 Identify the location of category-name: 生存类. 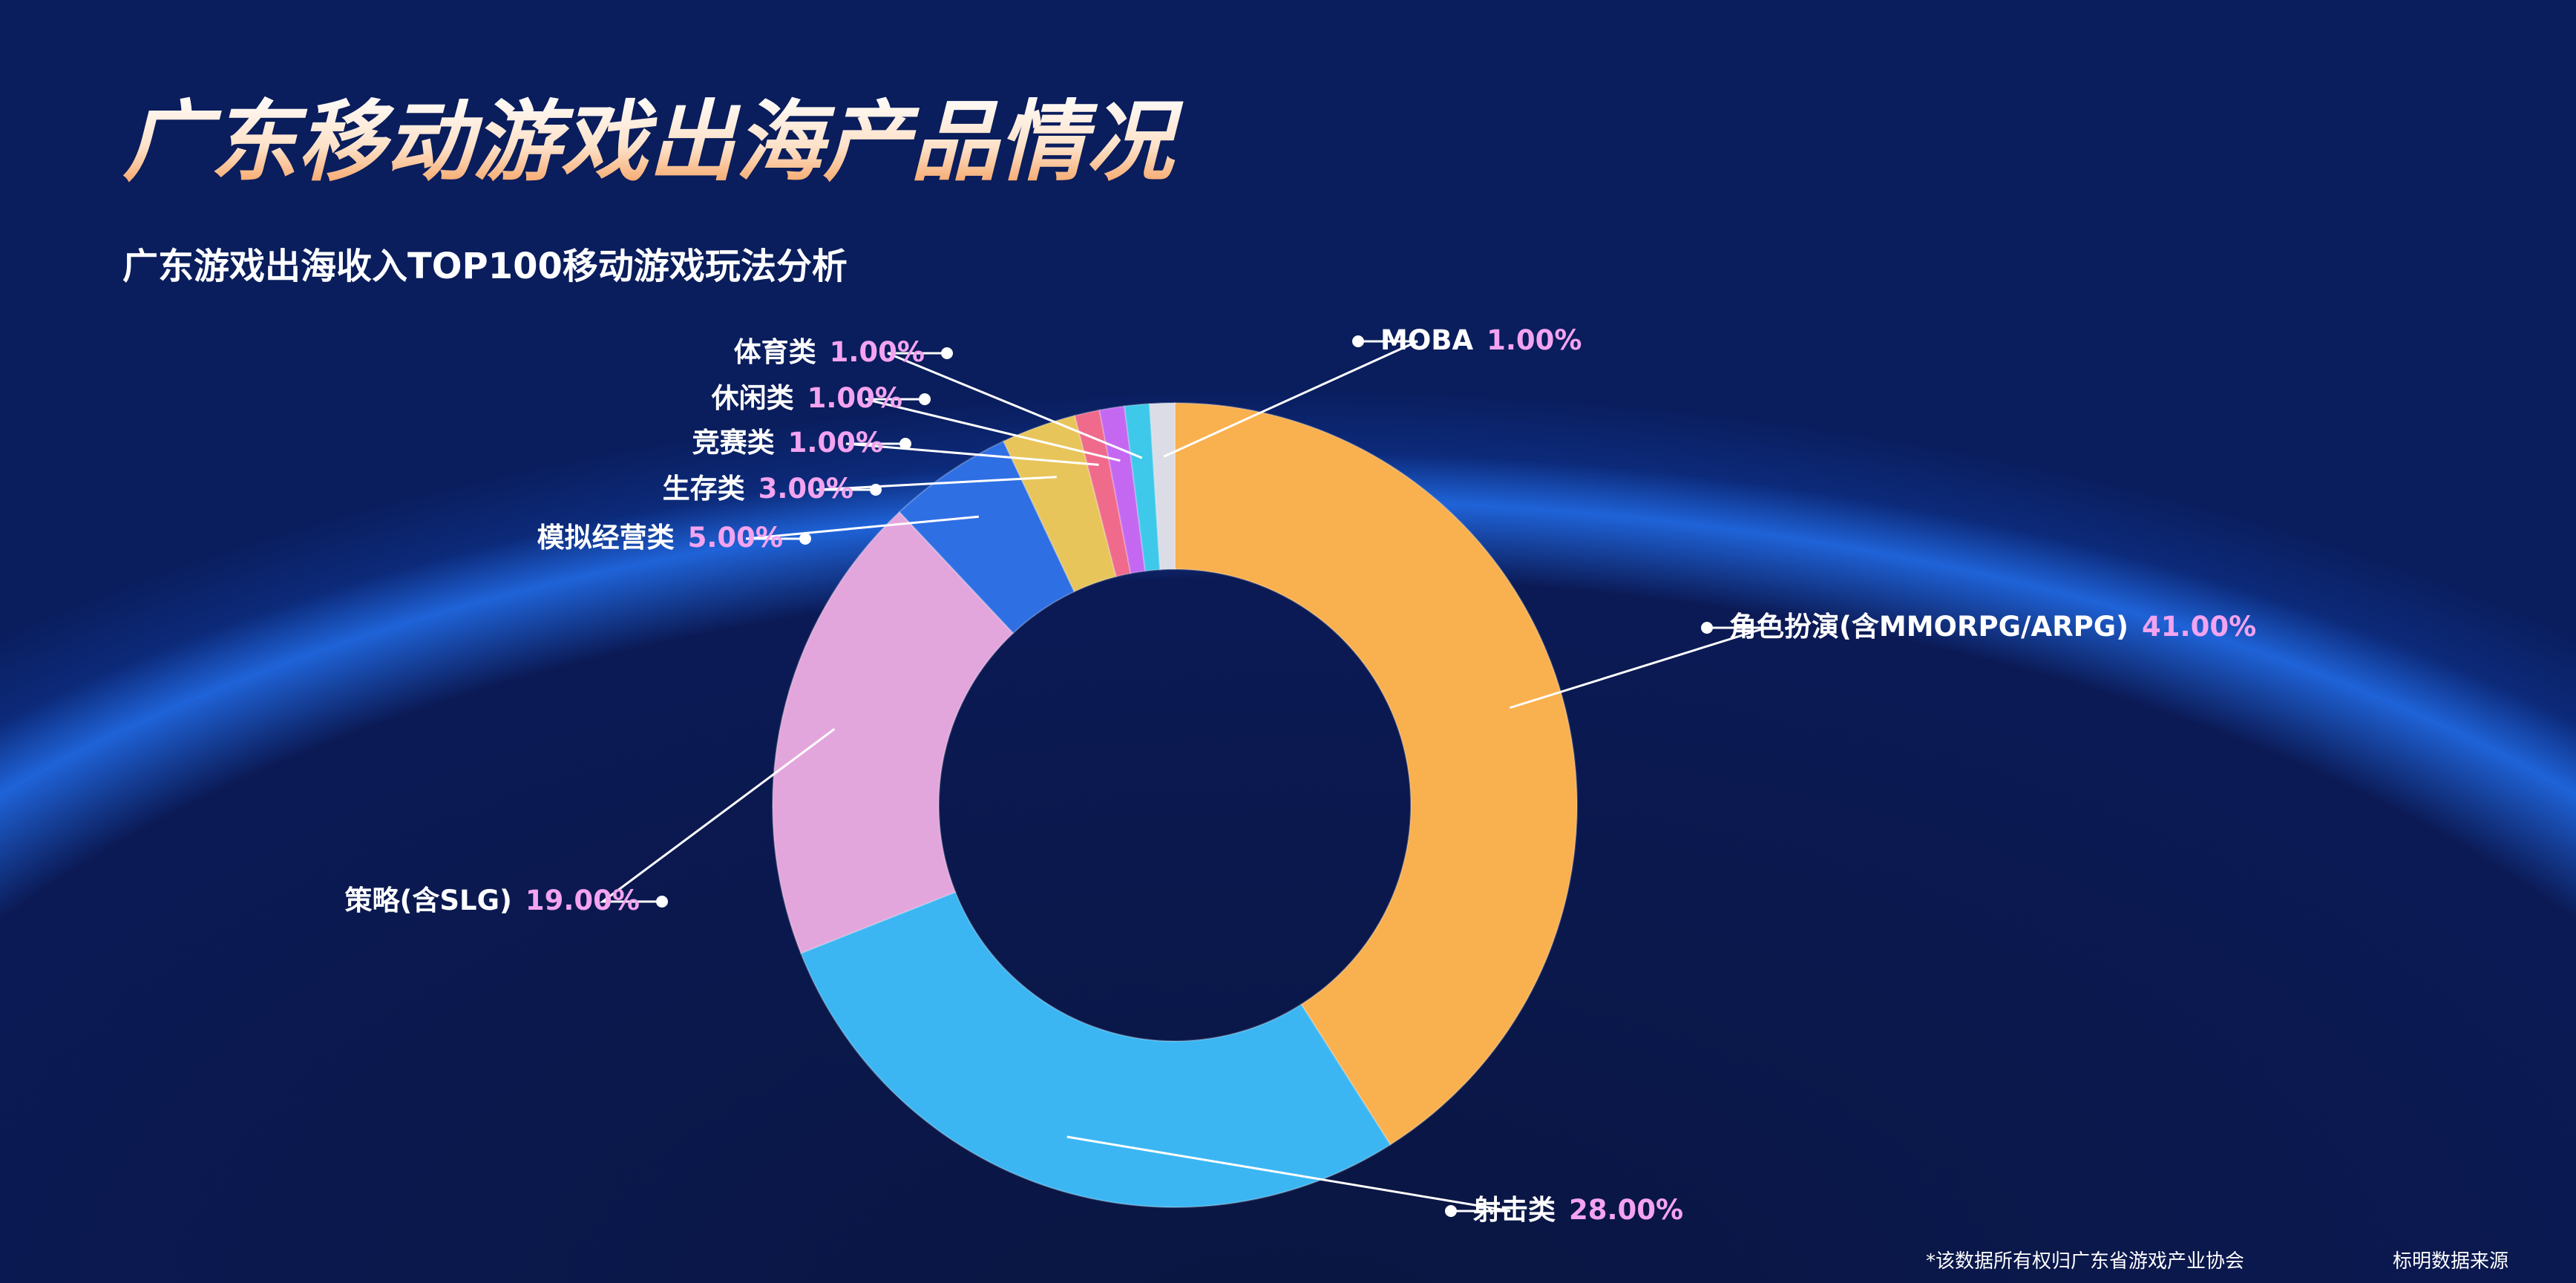
(704, 489).